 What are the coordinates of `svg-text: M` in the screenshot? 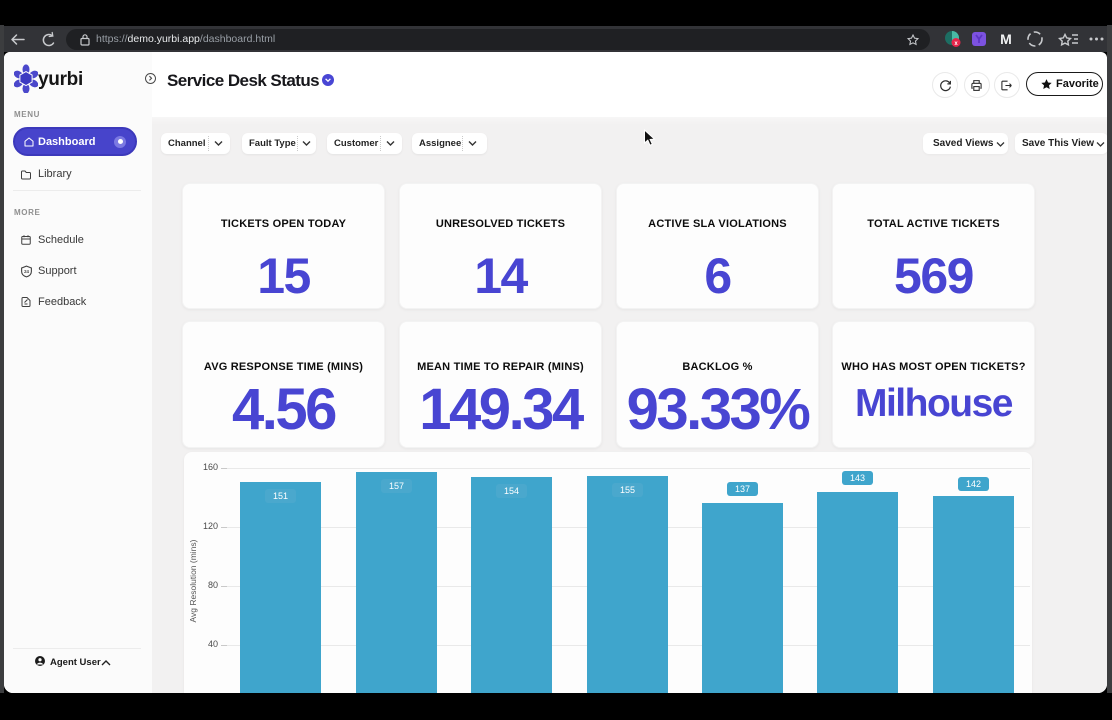 It's located at (1006, 39).